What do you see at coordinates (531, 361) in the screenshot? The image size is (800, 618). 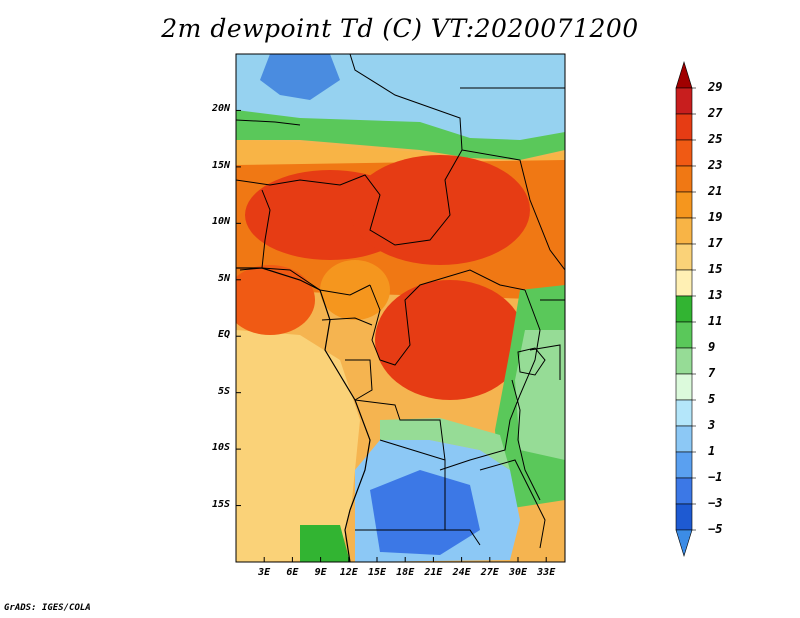 I see `lake-victoria` at bounding box center [531, 361].